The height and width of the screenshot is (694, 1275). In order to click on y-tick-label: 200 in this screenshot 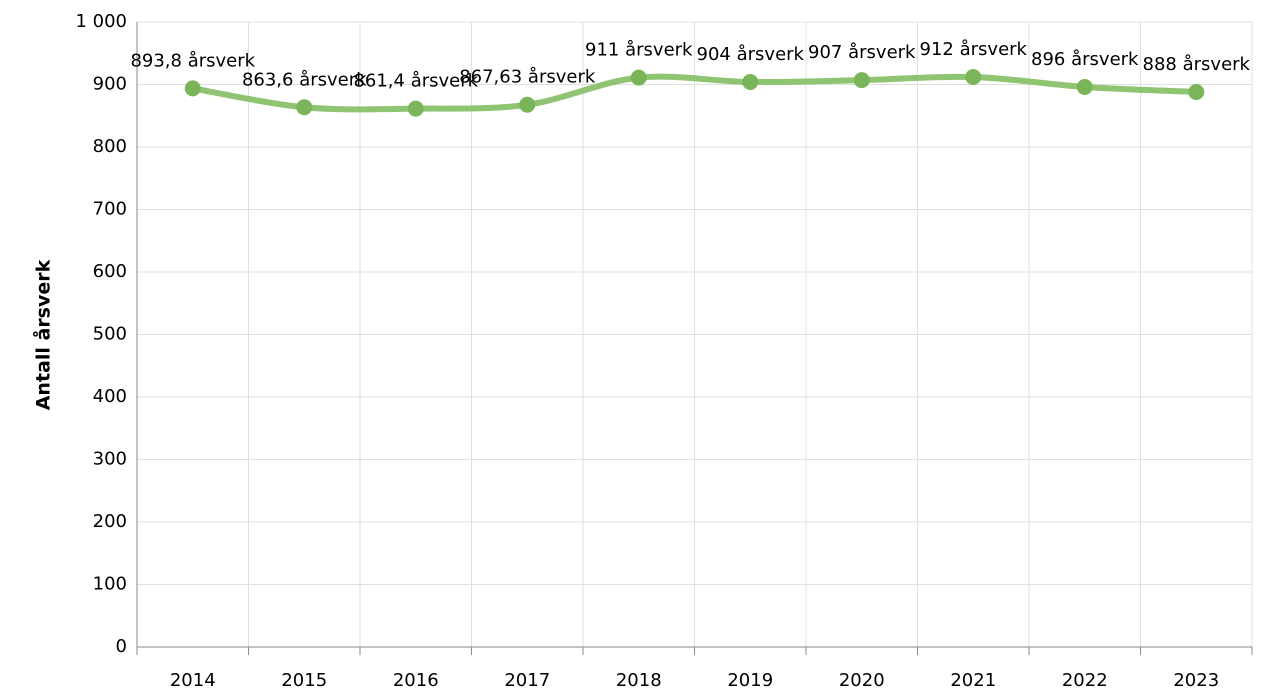, I will do `click(110, 521)`.